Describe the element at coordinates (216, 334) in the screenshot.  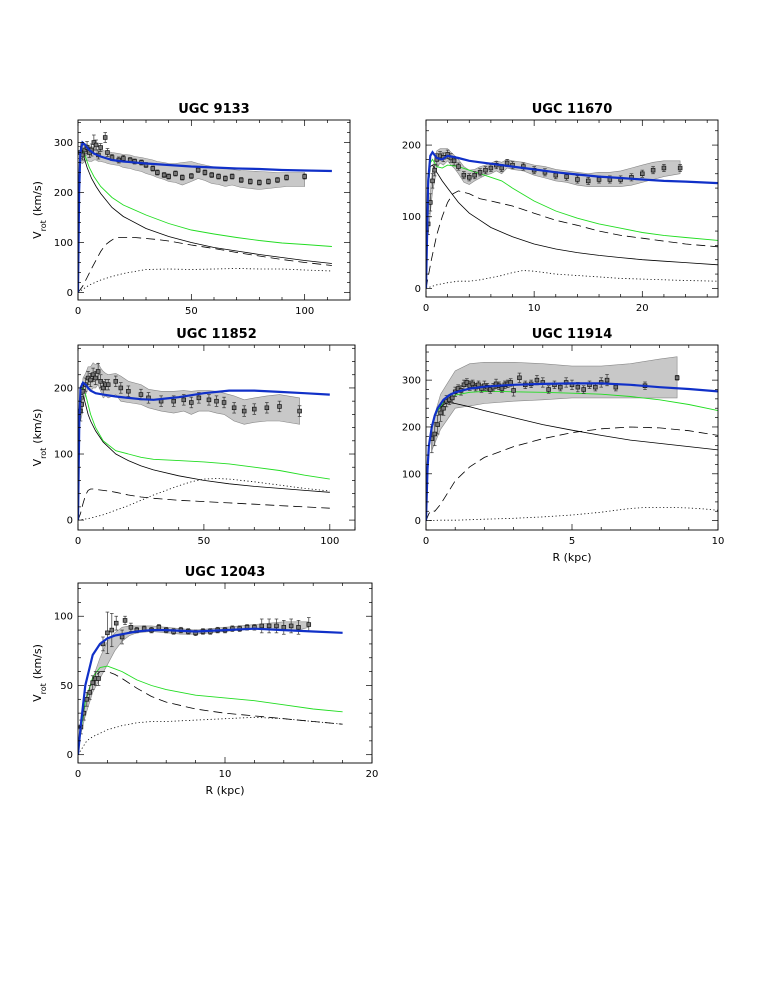
I see `panel-title: UGC 11852` at that location.